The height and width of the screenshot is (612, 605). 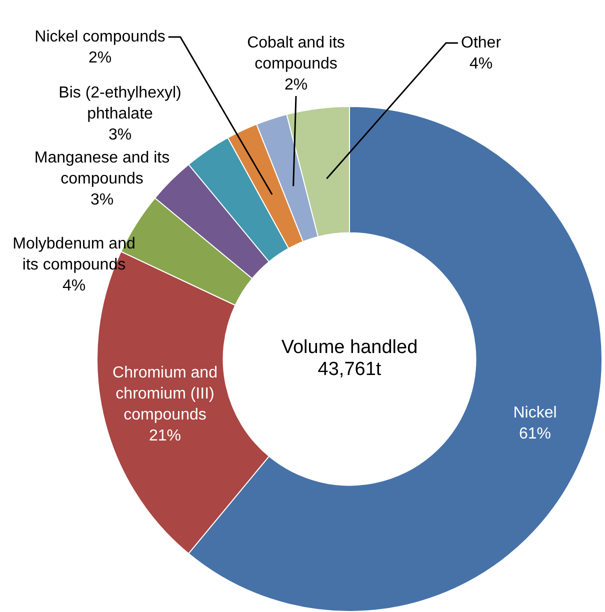 What do you see at coordinates (100, 37) in the screenshot?
I see `slice-label: Nickel compounds` at bounding box center [100, 37].